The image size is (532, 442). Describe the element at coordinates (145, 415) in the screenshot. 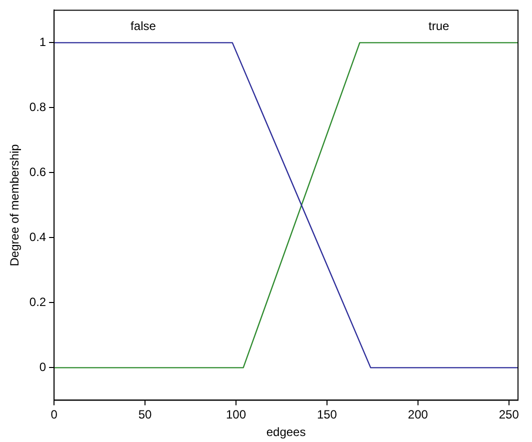

I see `x-tick-label: 50` at that location.